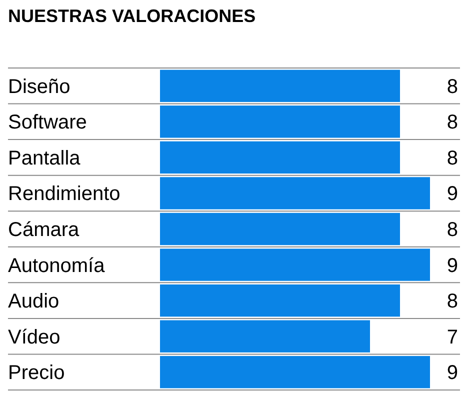 This screenshot has width=466, height=399. I want to click on y-tick-label: Diseño, so click(39, 87).